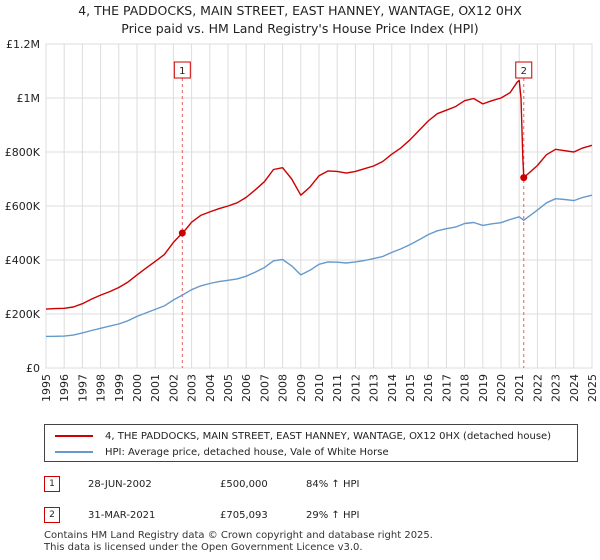 The height and width of the screenshot is (560, 600). I want to click on transaction-row: 2 31-MAR-2021 £705,093 29% ↑ HPI, so click(201, 515).